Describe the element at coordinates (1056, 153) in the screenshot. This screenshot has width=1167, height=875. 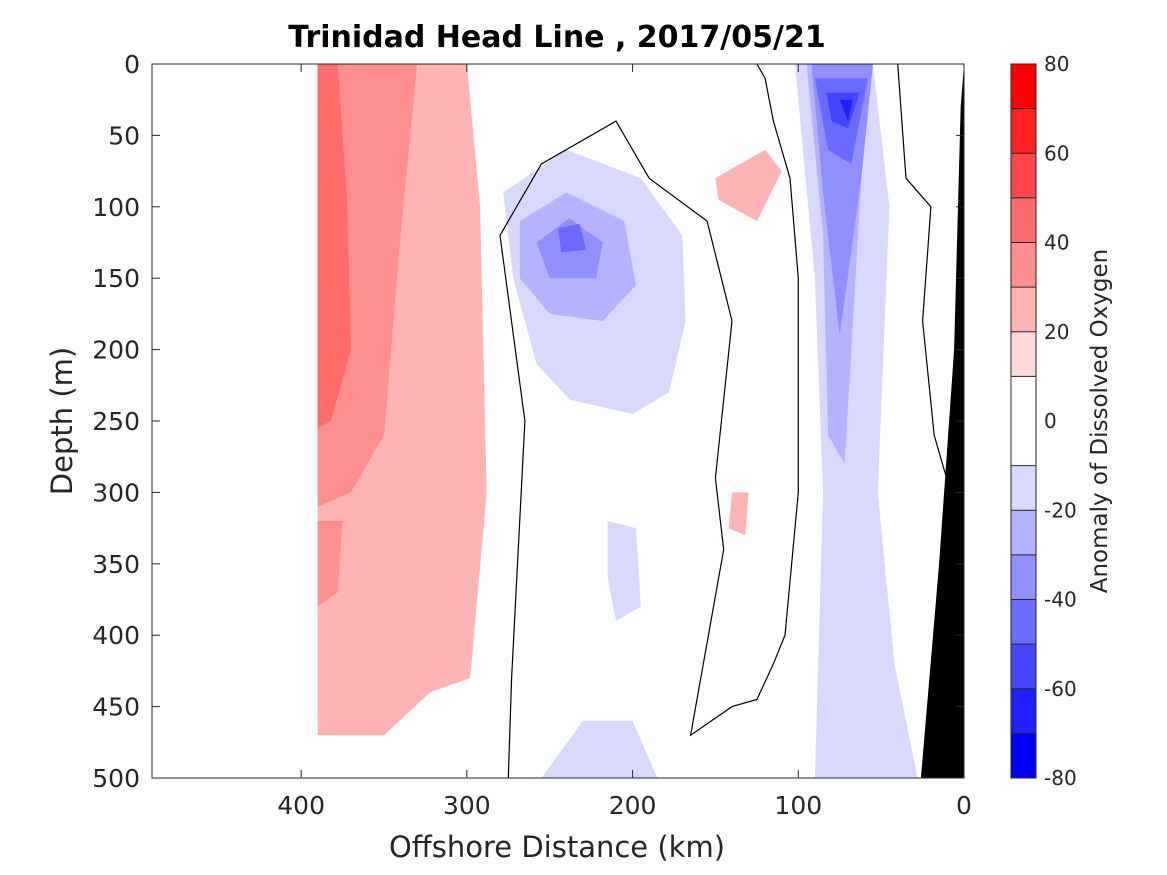
I see `colorbar-tick-label-1: 60` at that location.